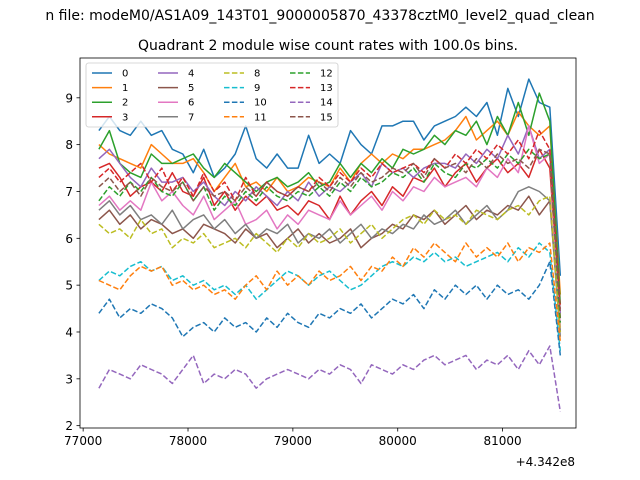  Describe the element at coordinates (69, 98) in the screenshot. I see `y-tick-label: 9` at that location.